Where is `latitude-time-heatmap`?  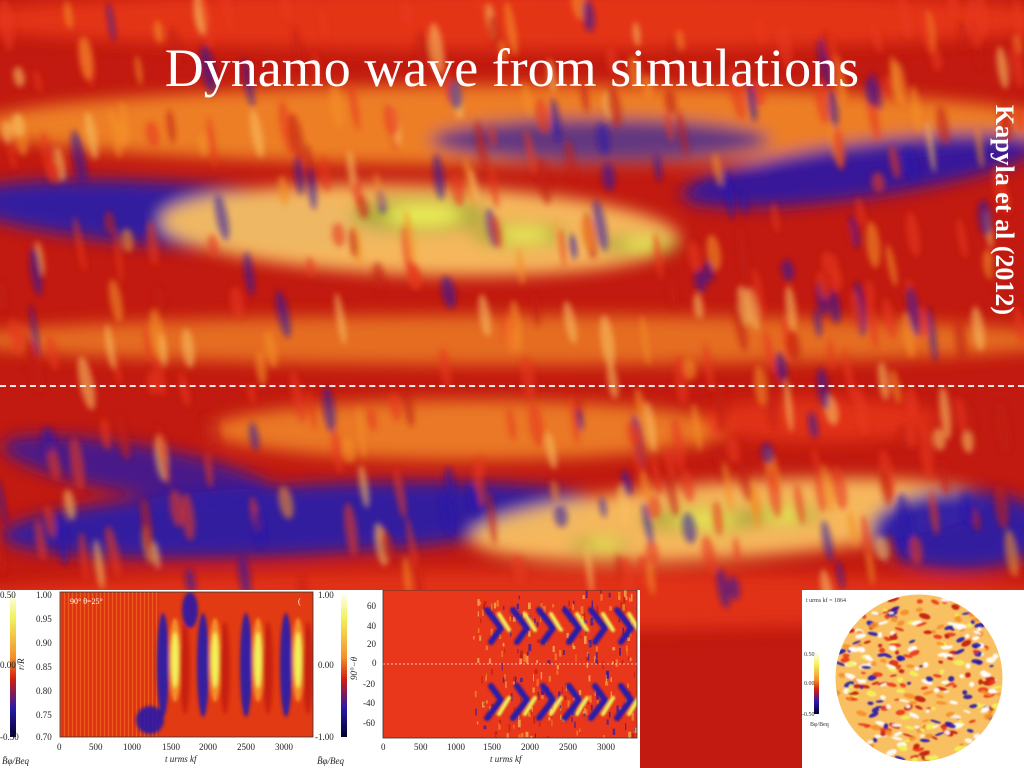 latitude-time-heatmap is located at coordinates (510, 664).